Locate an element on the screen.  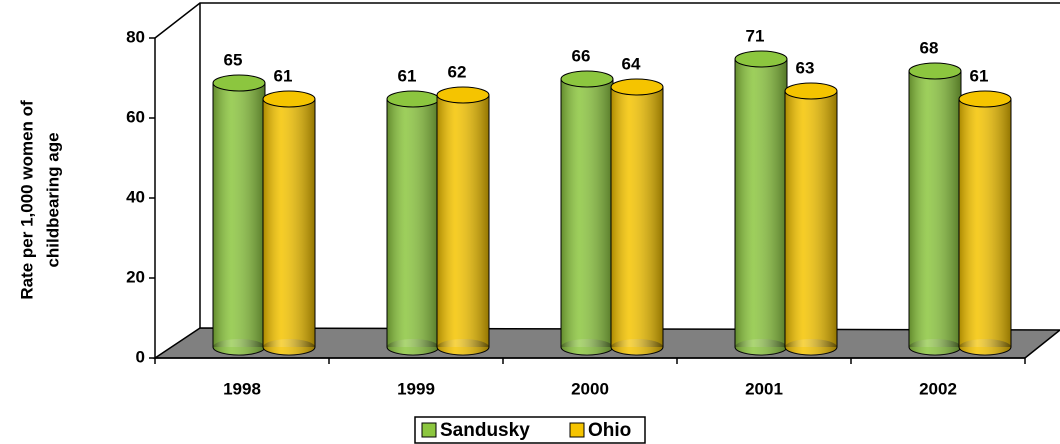
legend-label: Sandusky is located at coordinates (485, 430).